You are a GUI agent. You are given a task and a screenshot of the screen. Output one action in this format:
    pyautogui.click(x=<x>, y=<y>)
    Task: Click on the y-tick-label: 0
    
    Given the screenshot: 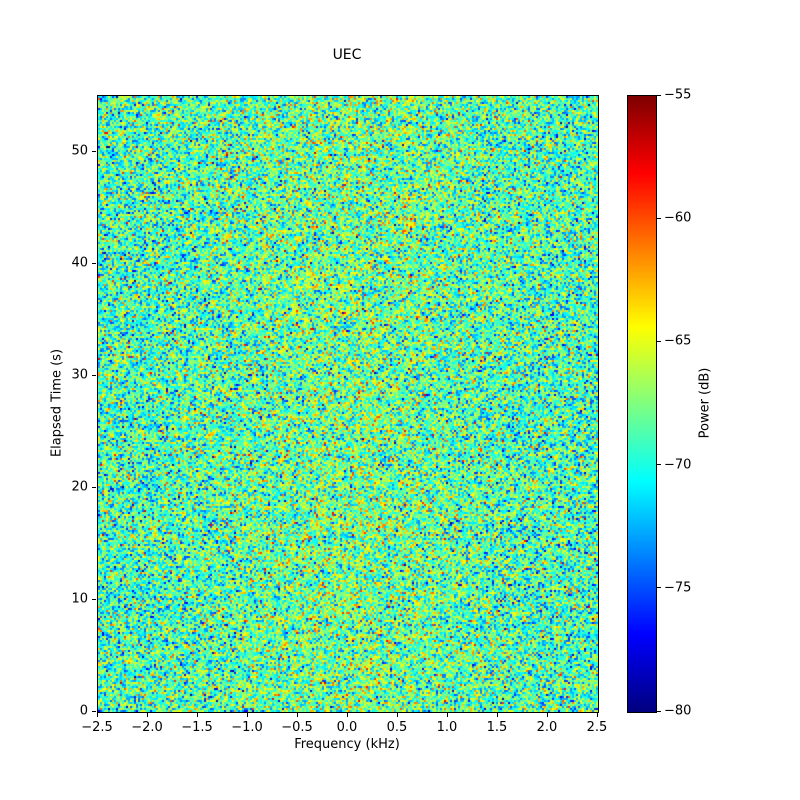 What is the action you would take?
    pyautogui.click(x=83, y=711)
    